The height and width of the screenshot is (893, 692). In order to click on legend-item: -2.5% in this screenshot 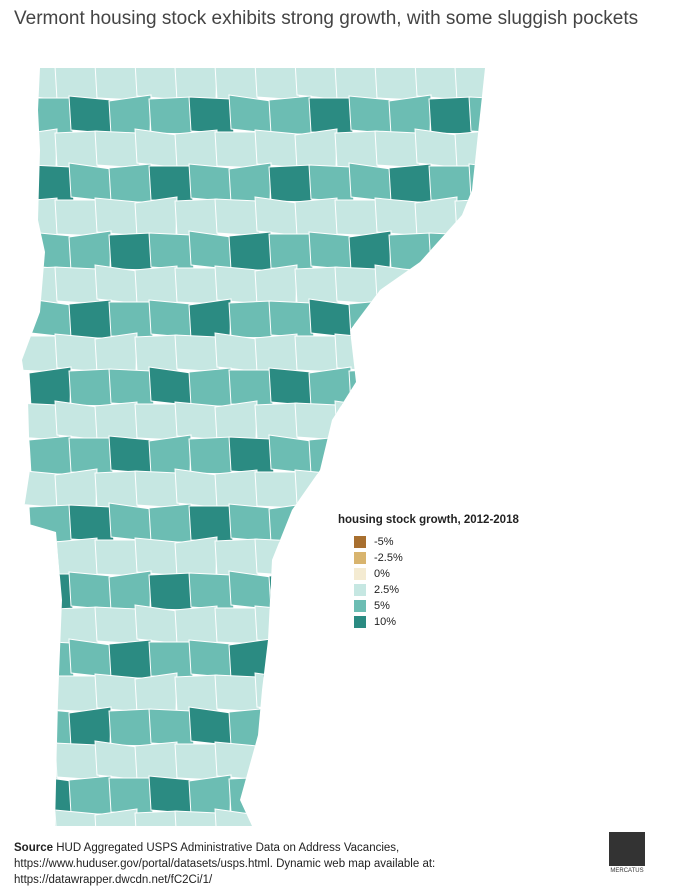, I will do `click(436, 558)`.